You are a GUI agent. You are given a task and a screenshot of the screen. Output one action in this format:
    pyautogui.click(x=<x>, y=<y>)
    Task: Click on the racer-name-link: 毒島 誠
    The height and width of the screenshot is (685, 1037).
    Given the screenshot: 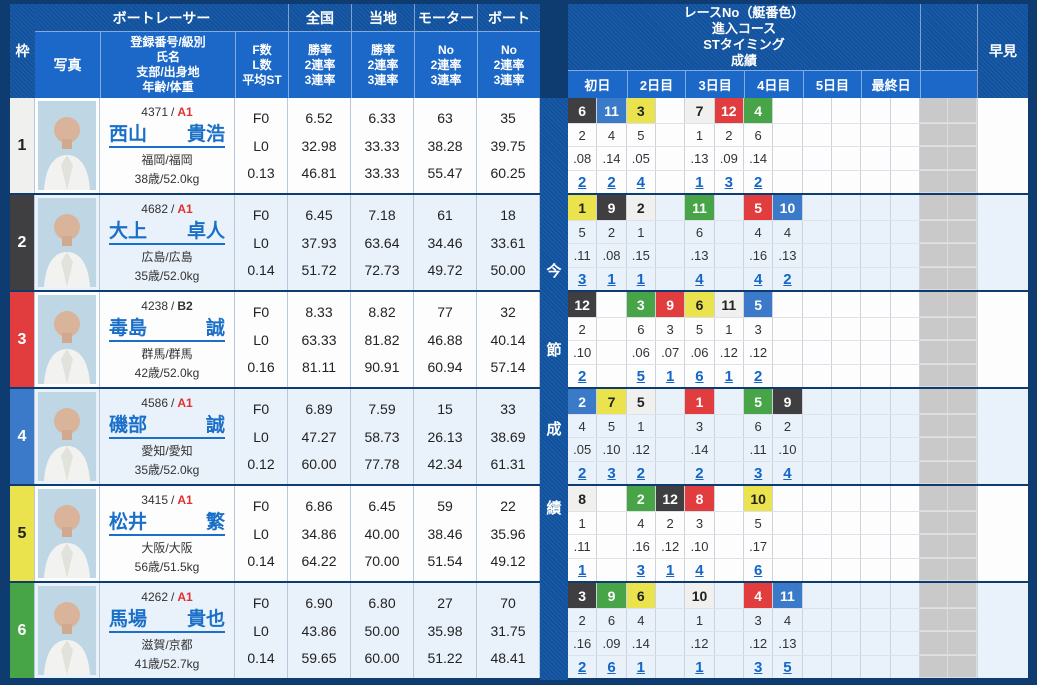 What is the action you would take?
    pyautogui.click(x=167, y=330)
    